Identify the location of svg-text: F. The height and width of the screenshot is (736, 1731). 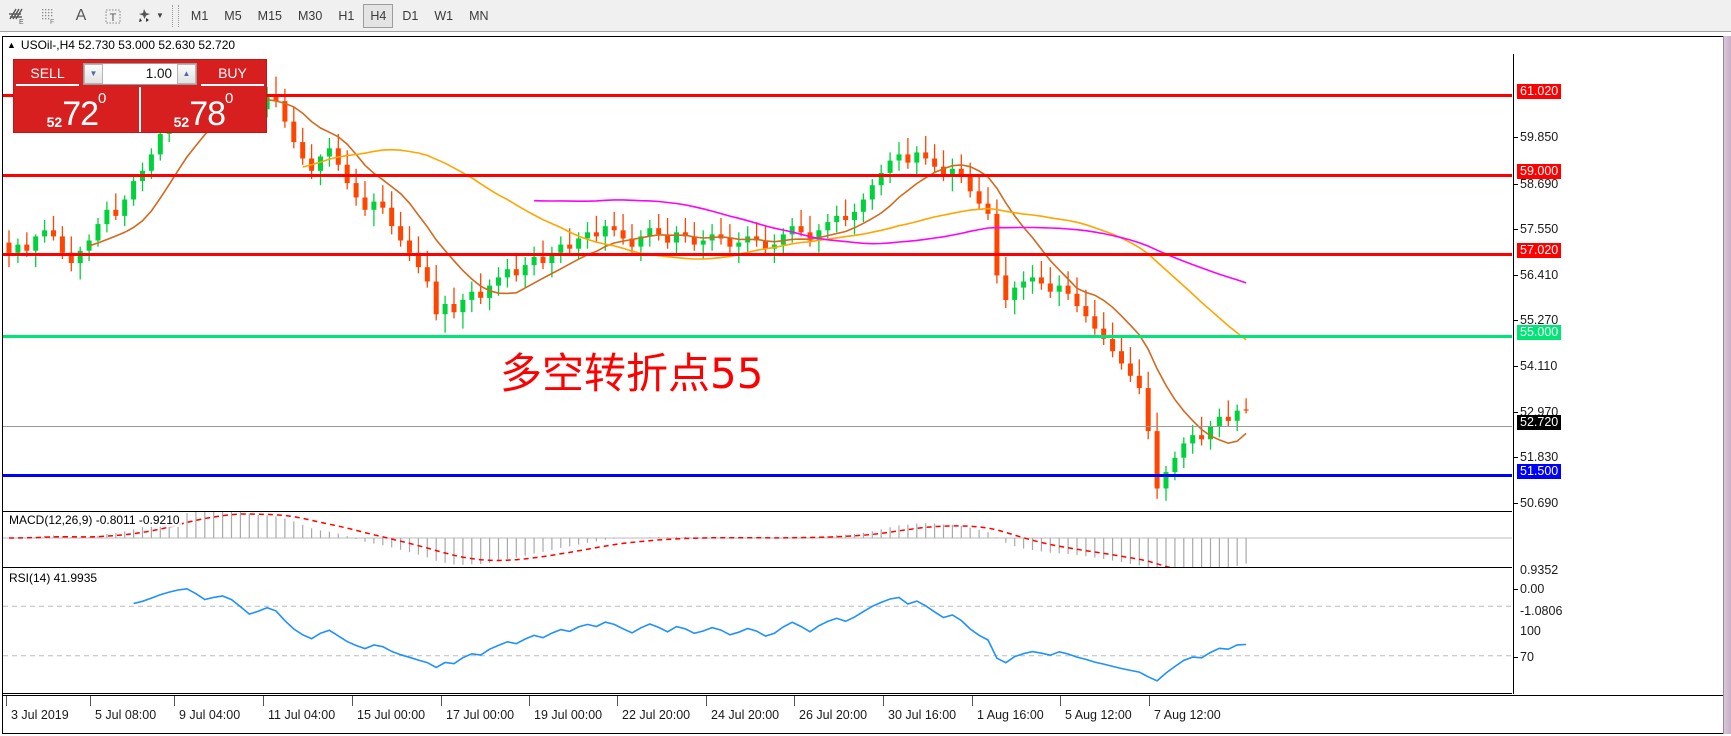
(52, 22).